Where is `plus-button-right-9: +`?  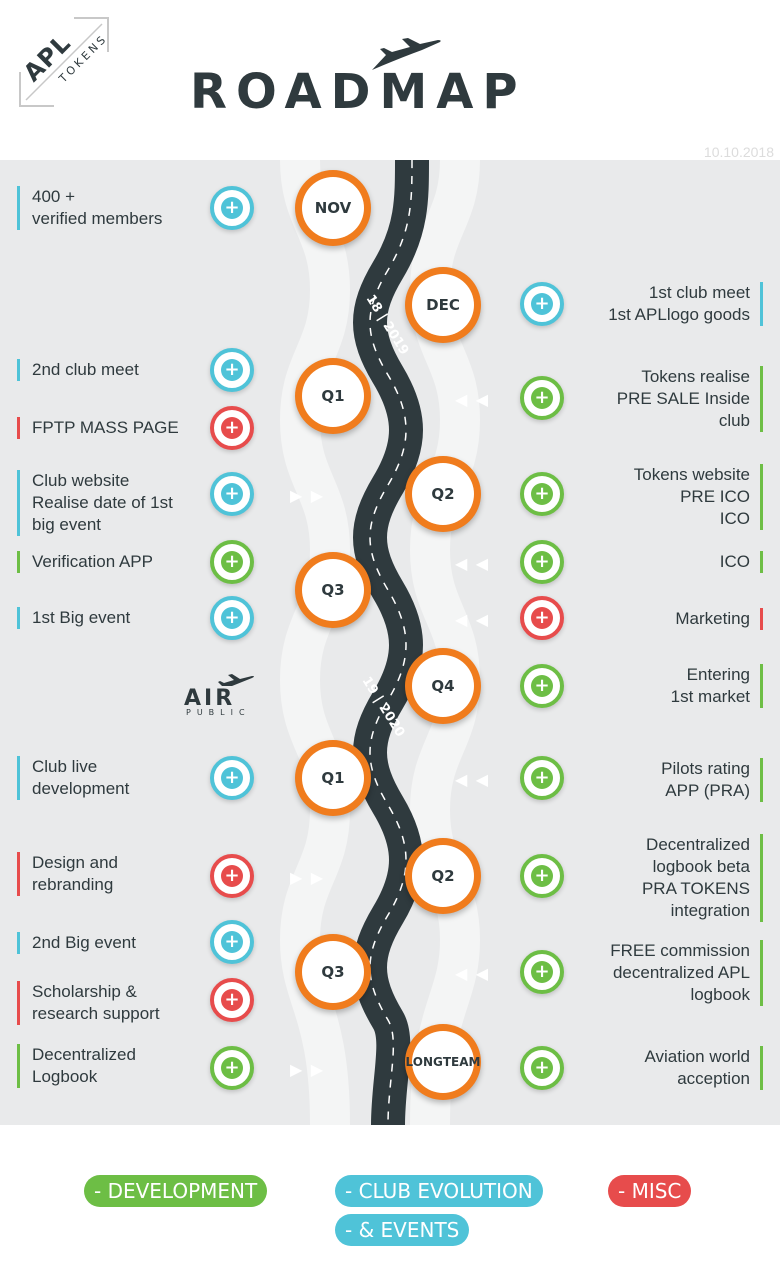 plus-button-right-9: + is located at coordinates (542, 972).